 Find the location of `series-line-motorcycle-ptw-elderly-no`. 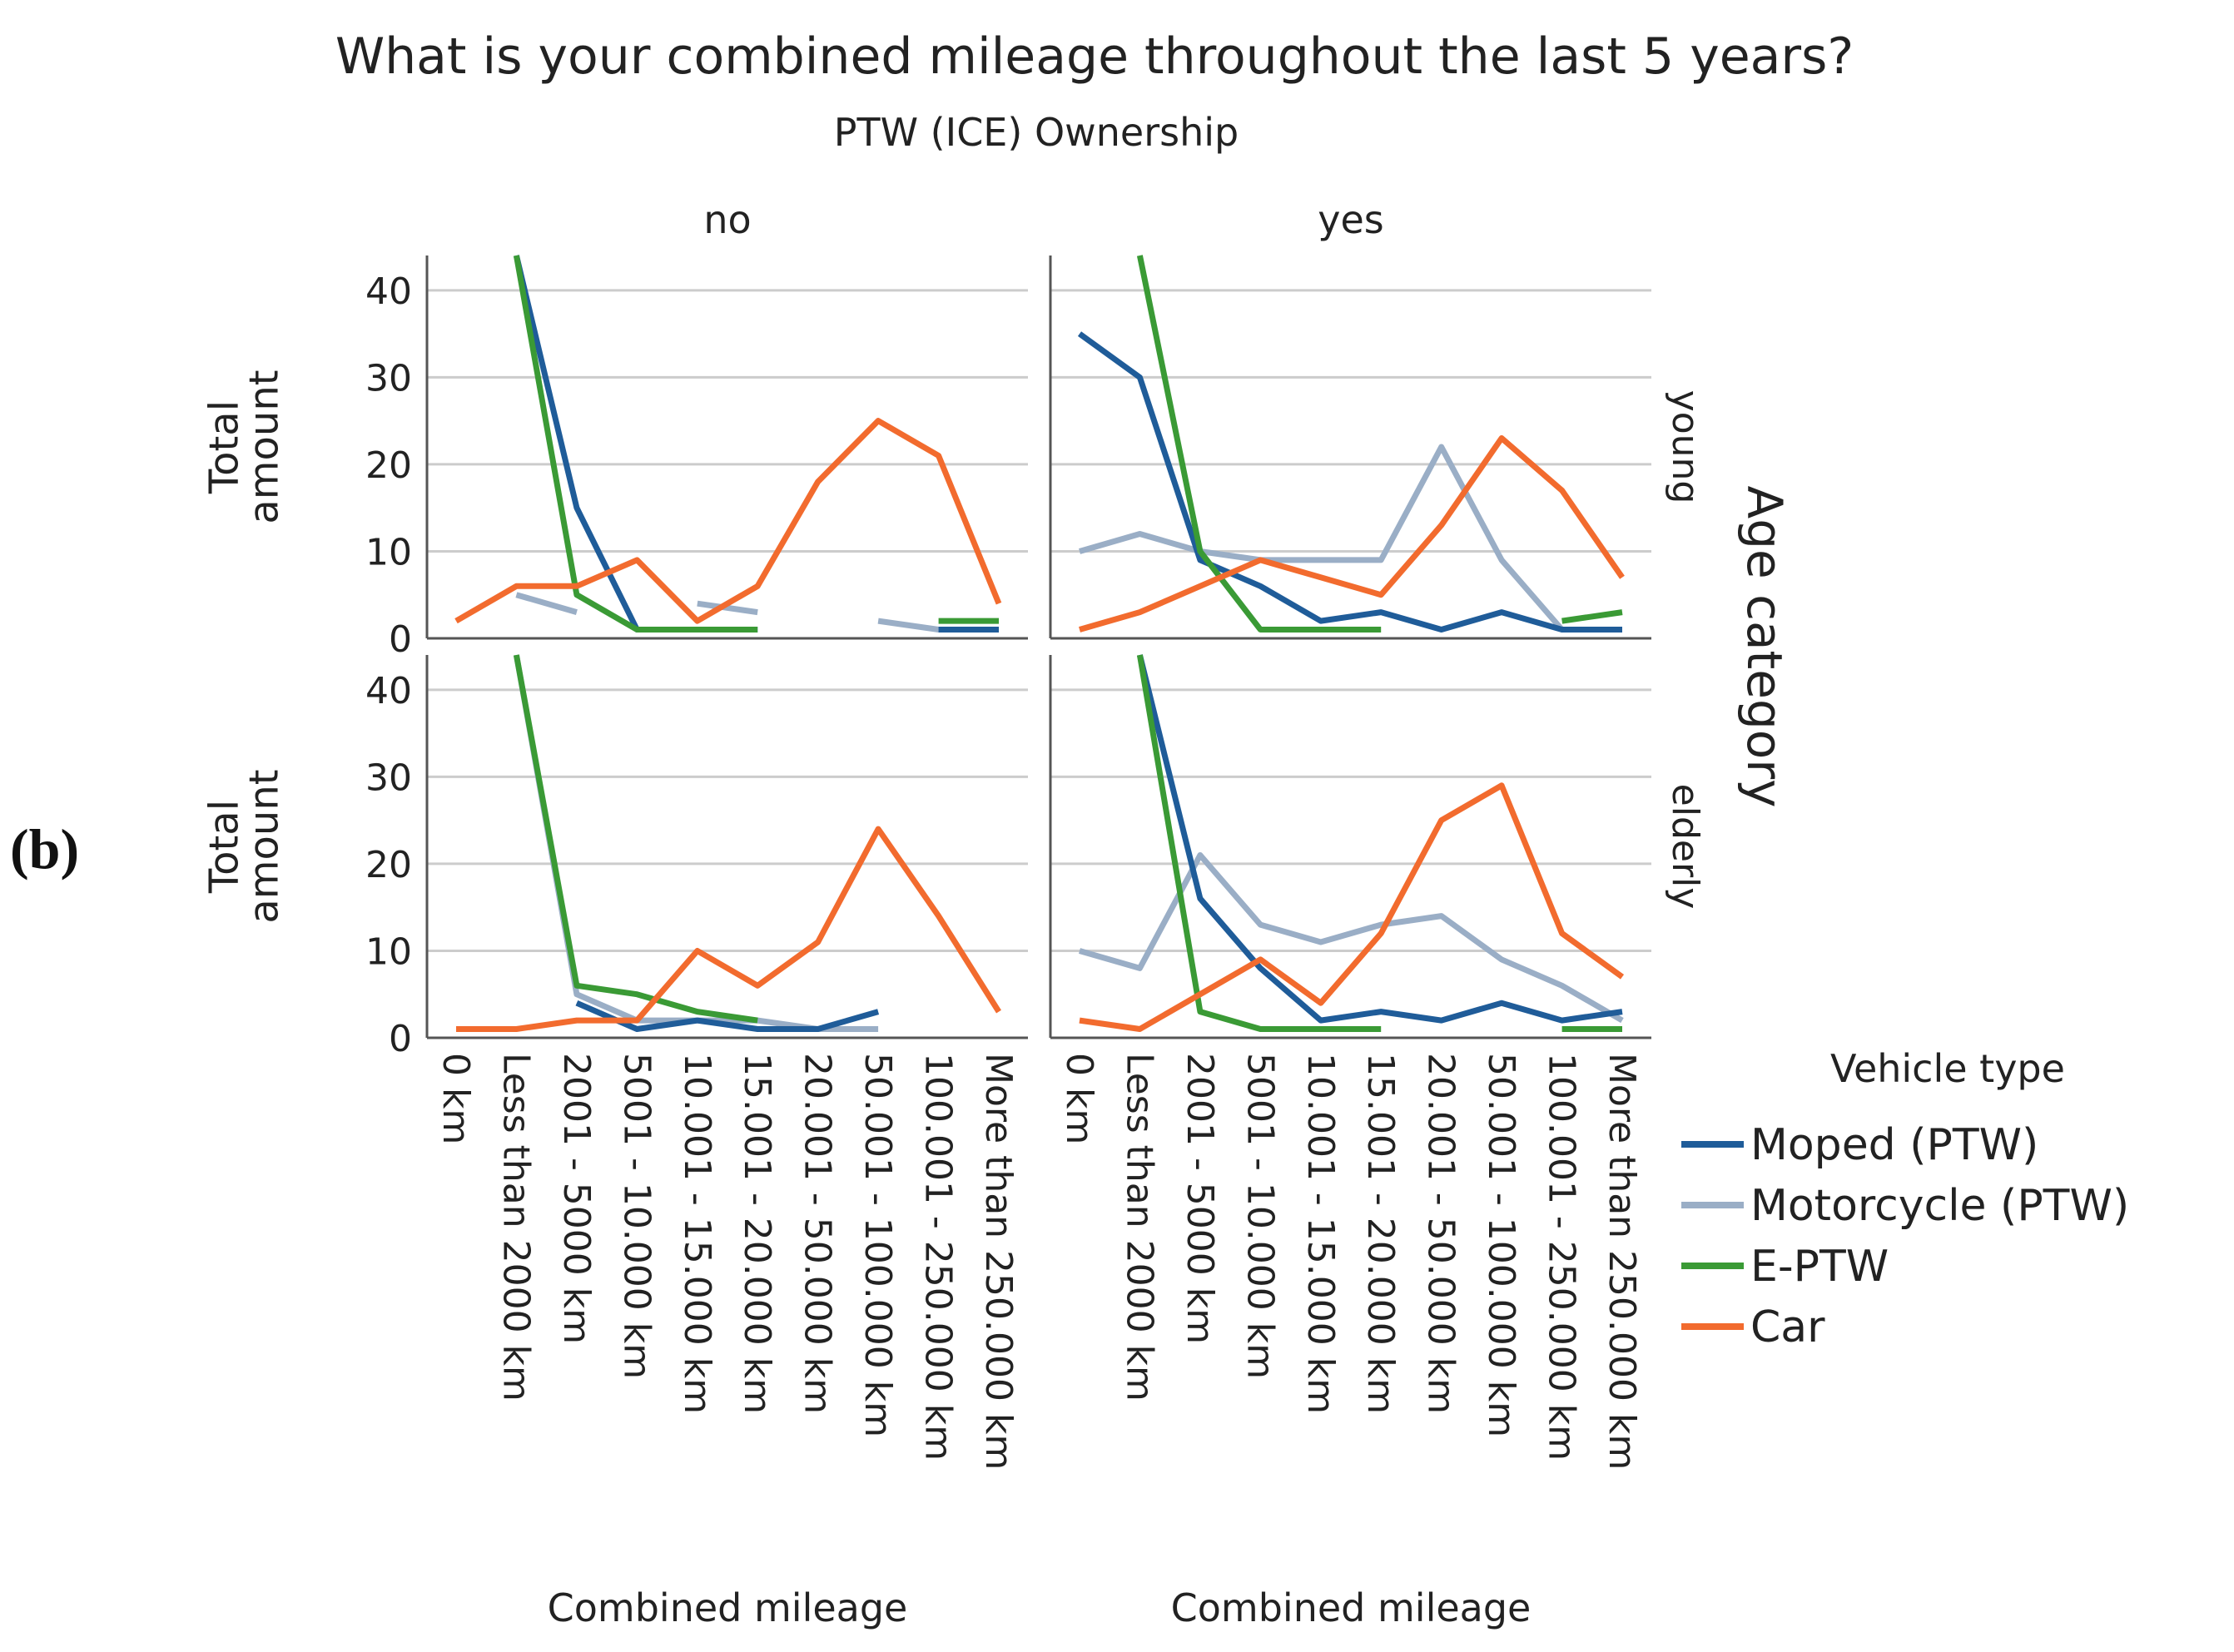

series-line-motorcycle-ptw-elderly-no is located at coordinates (696, 843).